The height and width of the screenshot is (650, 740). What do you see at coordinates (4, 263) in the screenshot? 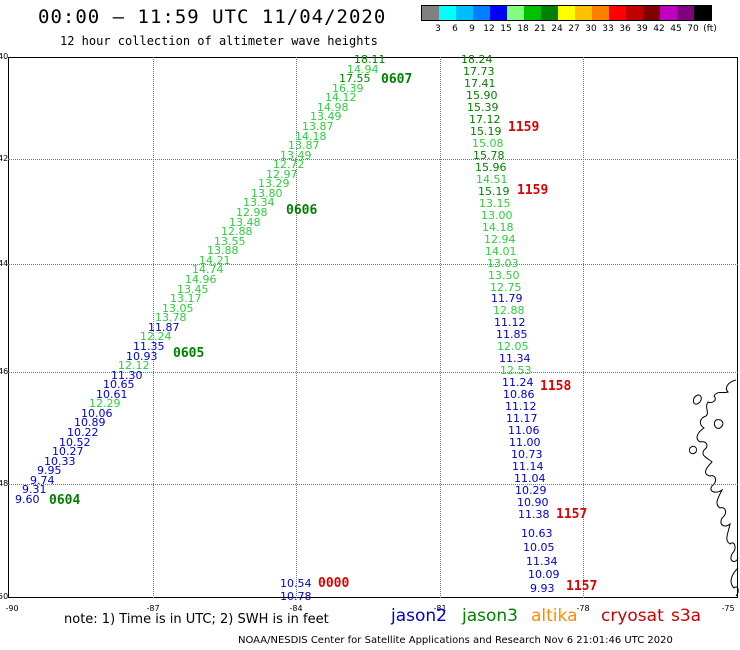
I see `latitude-label: 44` at bounding box center [4, 263].